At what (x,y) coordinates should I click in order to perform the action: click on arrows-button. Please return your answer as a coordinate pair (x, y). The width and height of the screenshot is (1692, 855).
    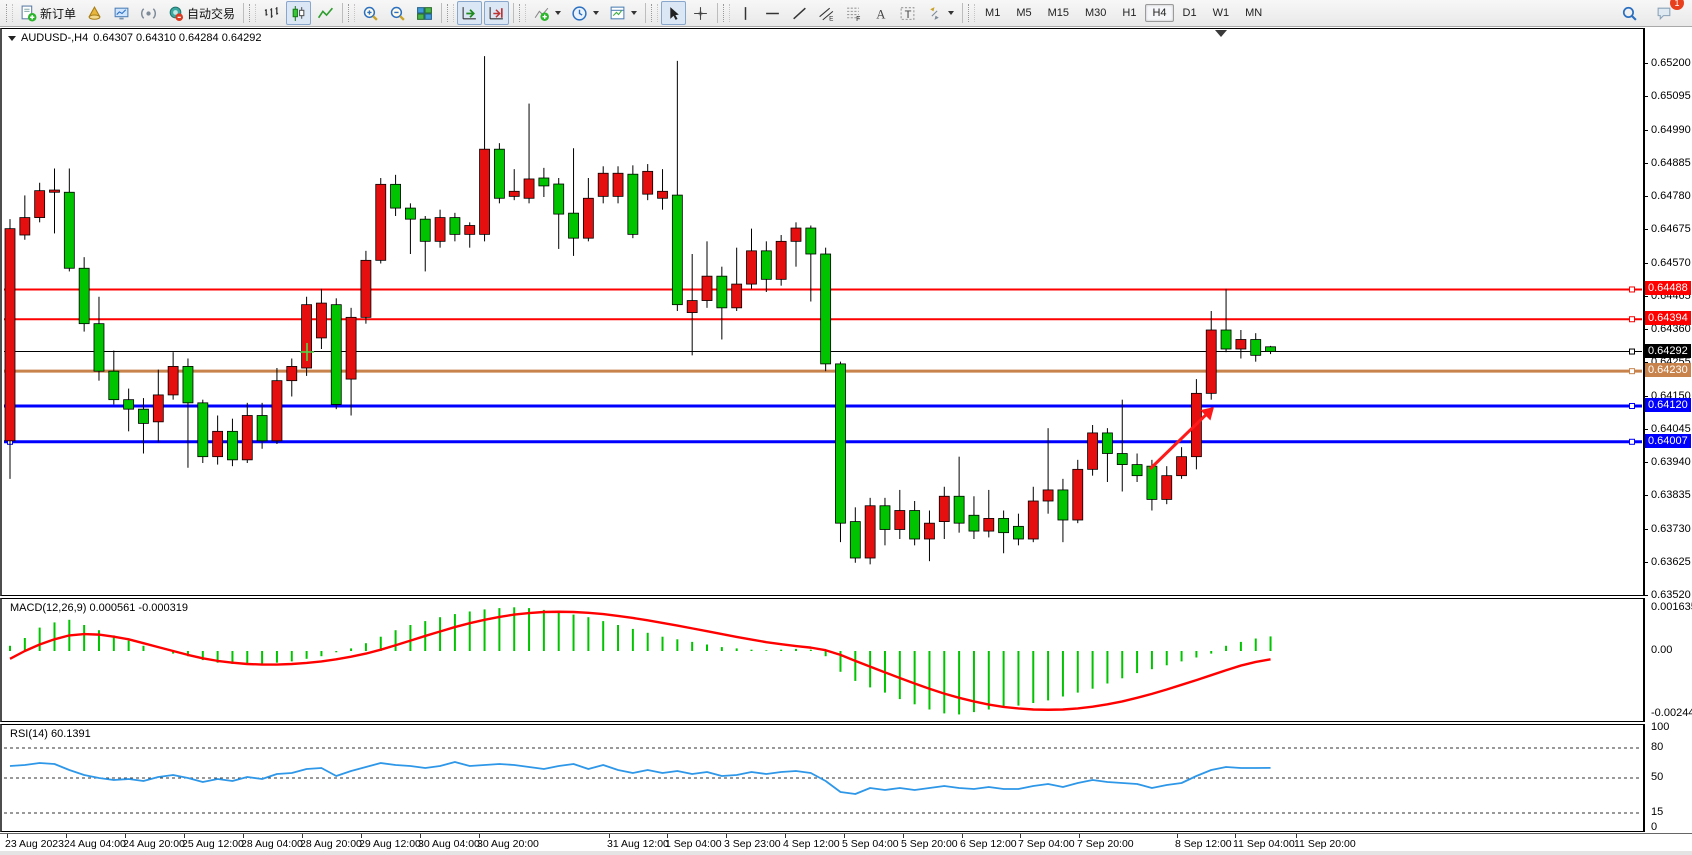
    Looking at the image, I should click on (940, 13).